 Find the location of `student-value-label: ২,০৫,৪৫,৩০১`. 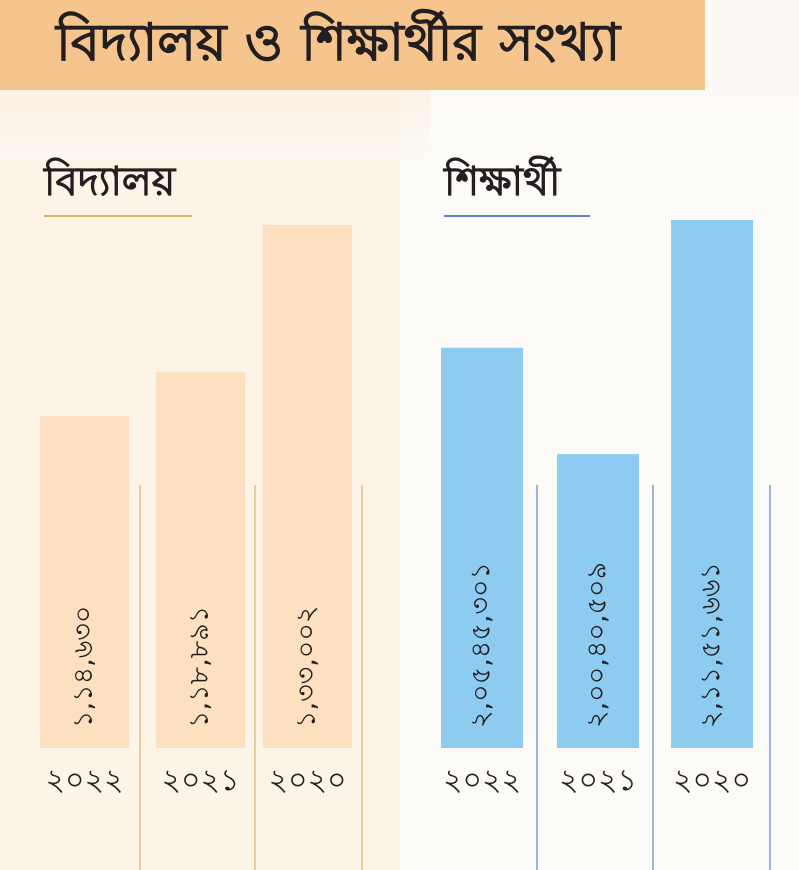

student-value-label: ২,০৫,৪৫,৩০১ is located at coordinates (481, 645).